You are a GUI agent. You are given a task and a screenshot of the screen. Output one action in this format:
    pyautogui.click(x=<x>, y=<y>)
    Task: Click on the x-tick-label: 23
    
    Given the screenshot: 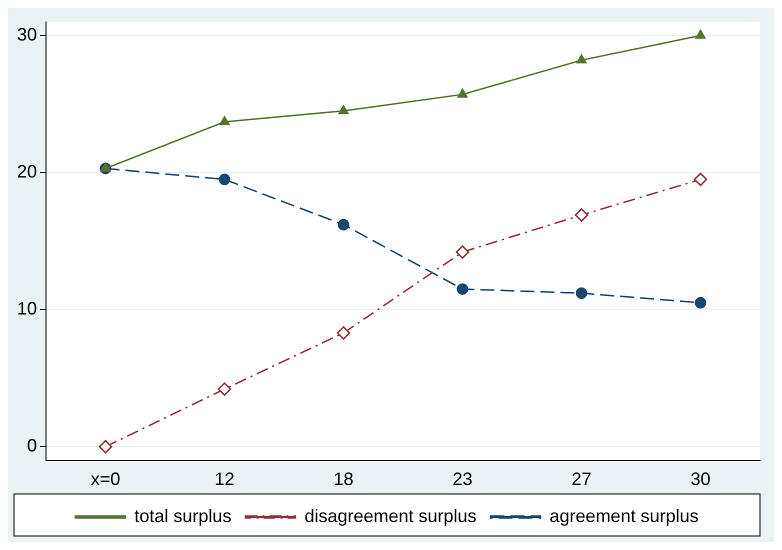 What is the action you would take?
    pyautogui.click(x=462, y=479)
    